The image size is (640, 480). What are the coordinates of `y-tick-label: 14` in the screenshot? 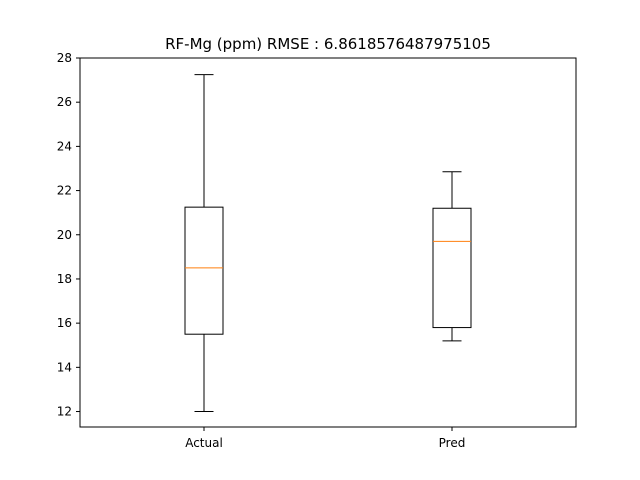 It's located at (64, 367).